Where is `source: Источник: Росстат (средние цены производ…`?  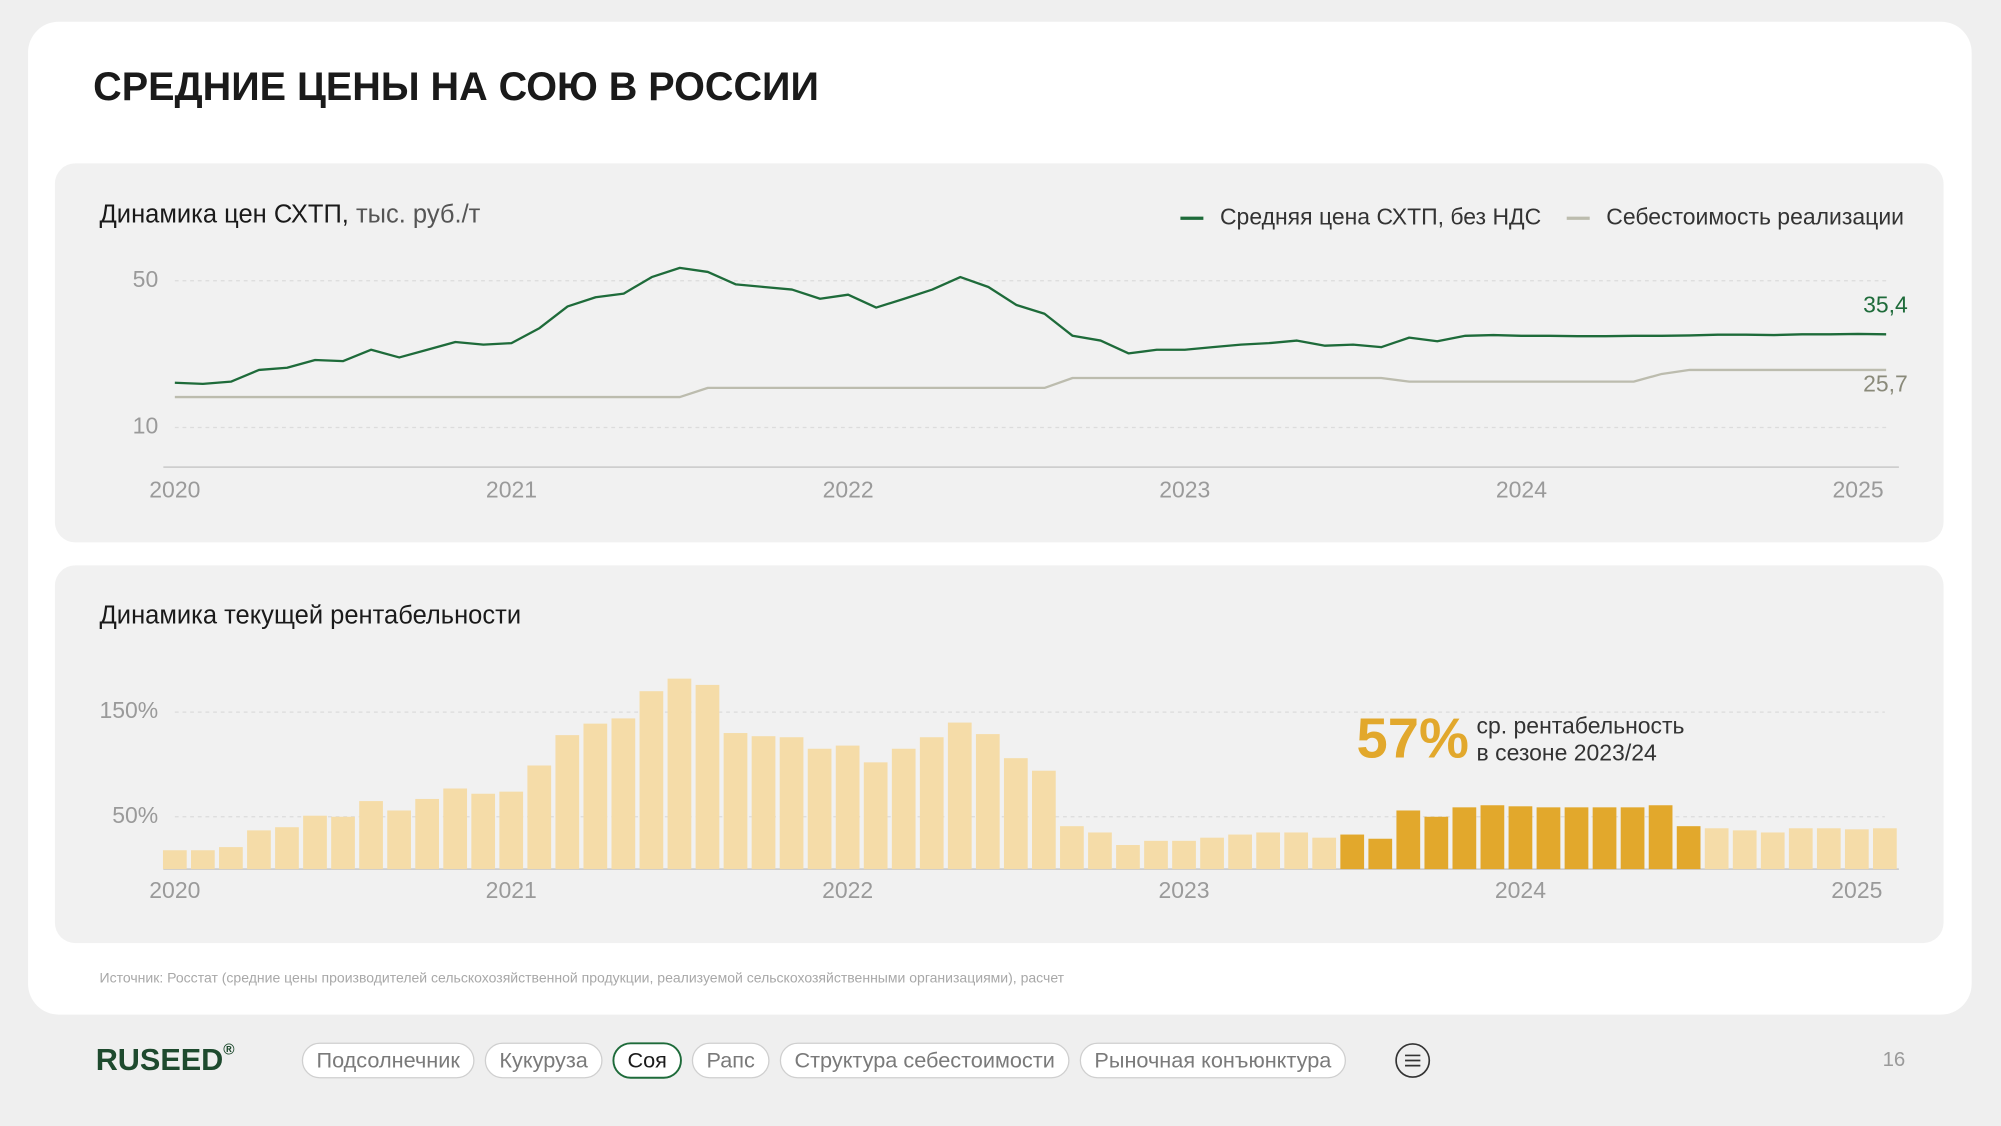
source: Источник: Росстат (средние цены производ… is located at coordinates (582, 978).